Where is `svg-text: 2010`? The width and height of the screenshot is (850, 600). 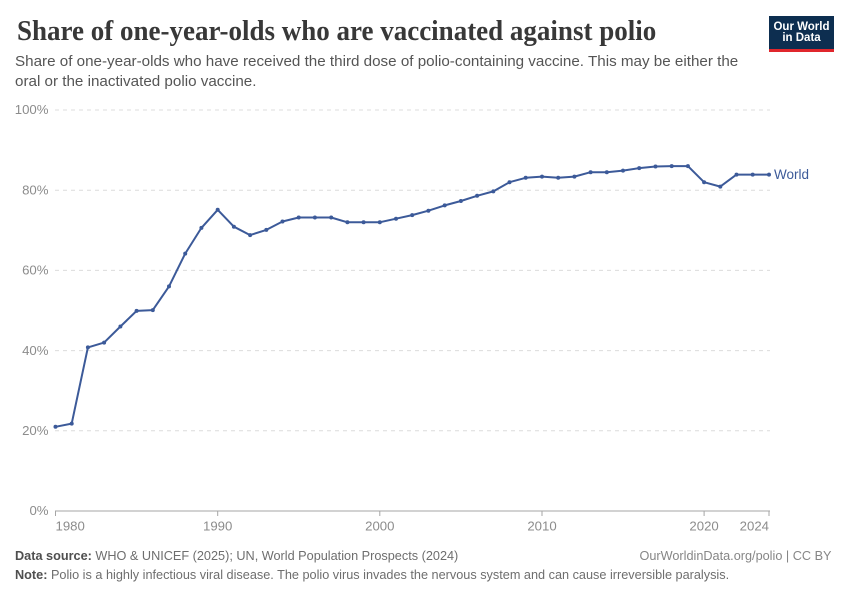 svg-text: 2010 is located at coordinates (541, 526).